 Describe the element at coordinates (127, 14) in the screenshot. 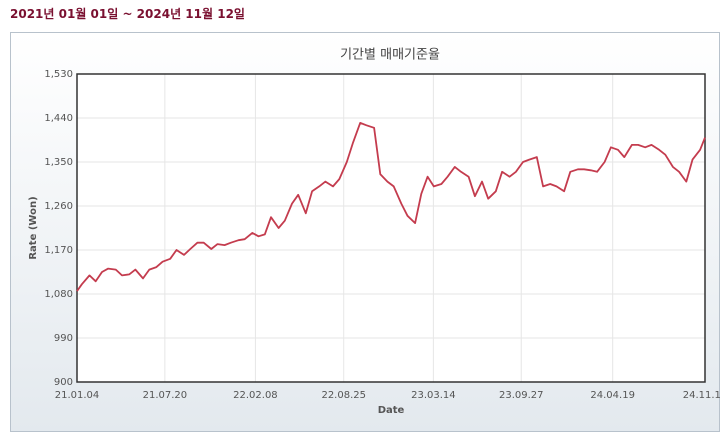

I see `date-range: 2021년 01월 01일 ~ 2024년 11월 12일` at that location.